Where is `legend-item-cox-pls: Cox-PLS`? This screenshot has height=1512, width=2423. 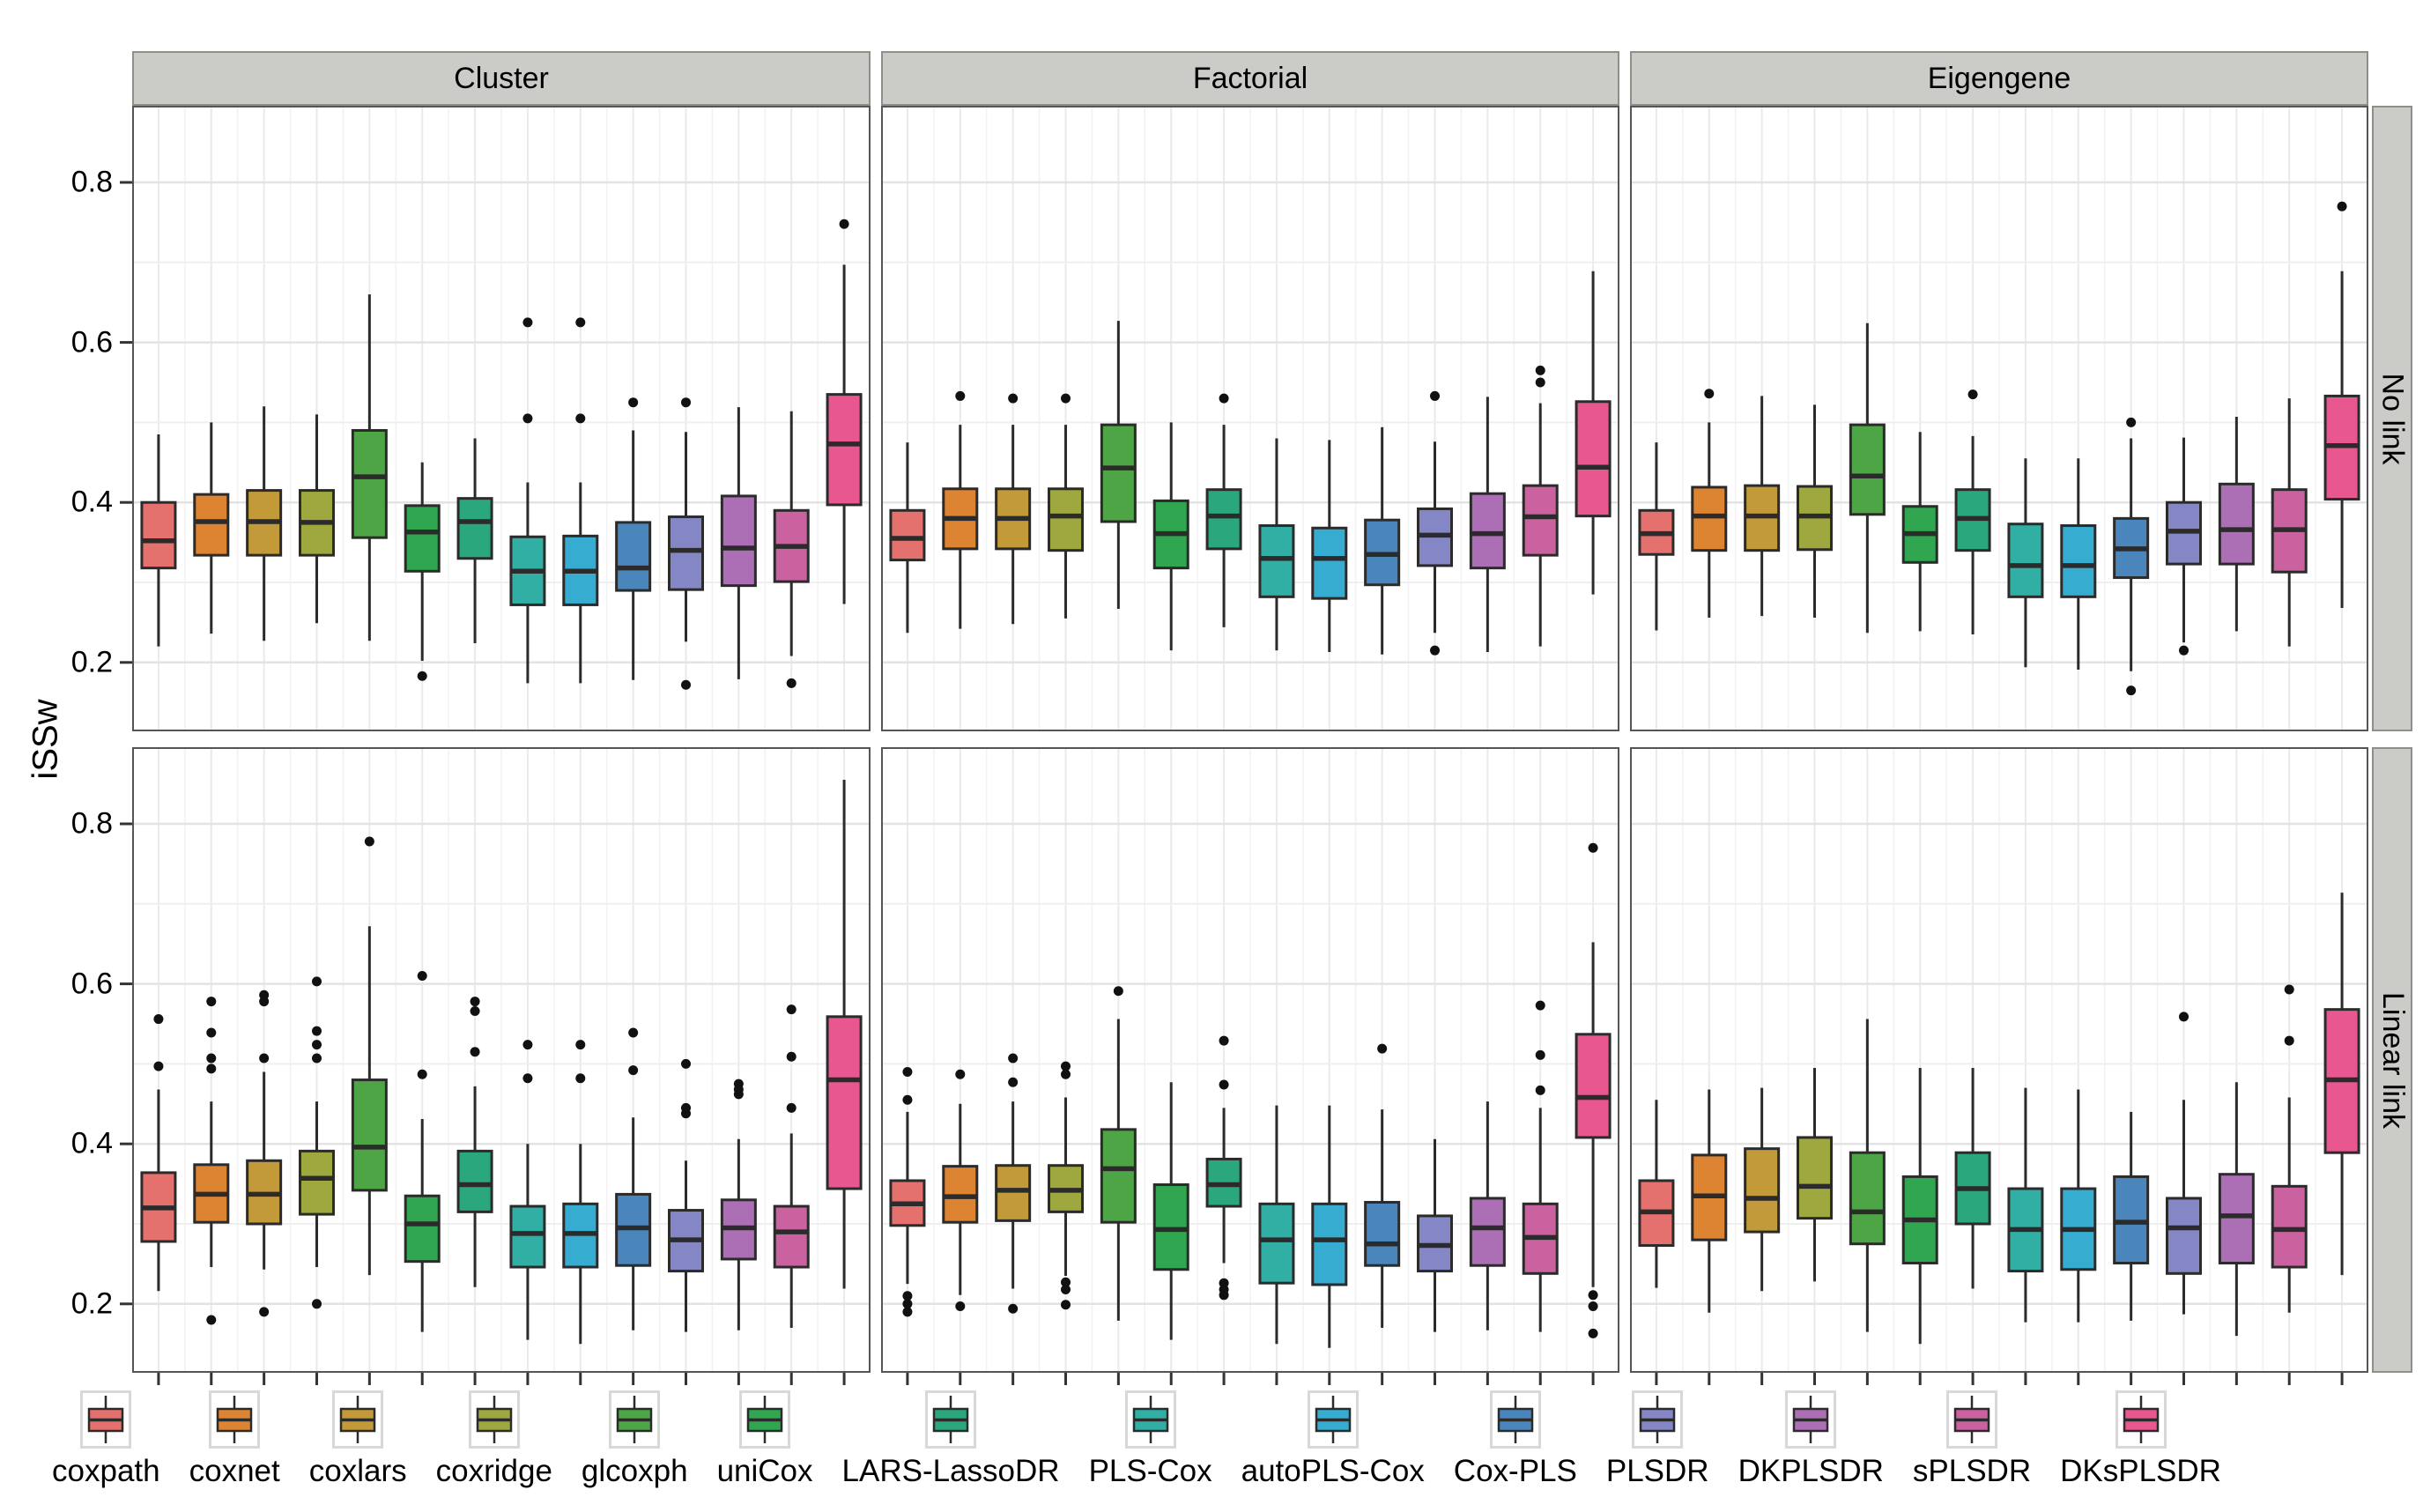 legend-item-cox-pls: Cox-PLS is located at coordinates (1515, 1439).